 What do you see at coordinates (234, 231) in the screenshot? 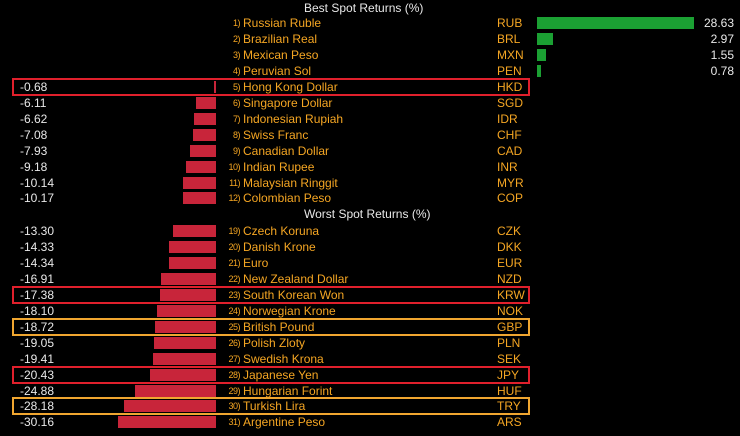
I see `rank-label: 19)` at bounding box center [234, 231].